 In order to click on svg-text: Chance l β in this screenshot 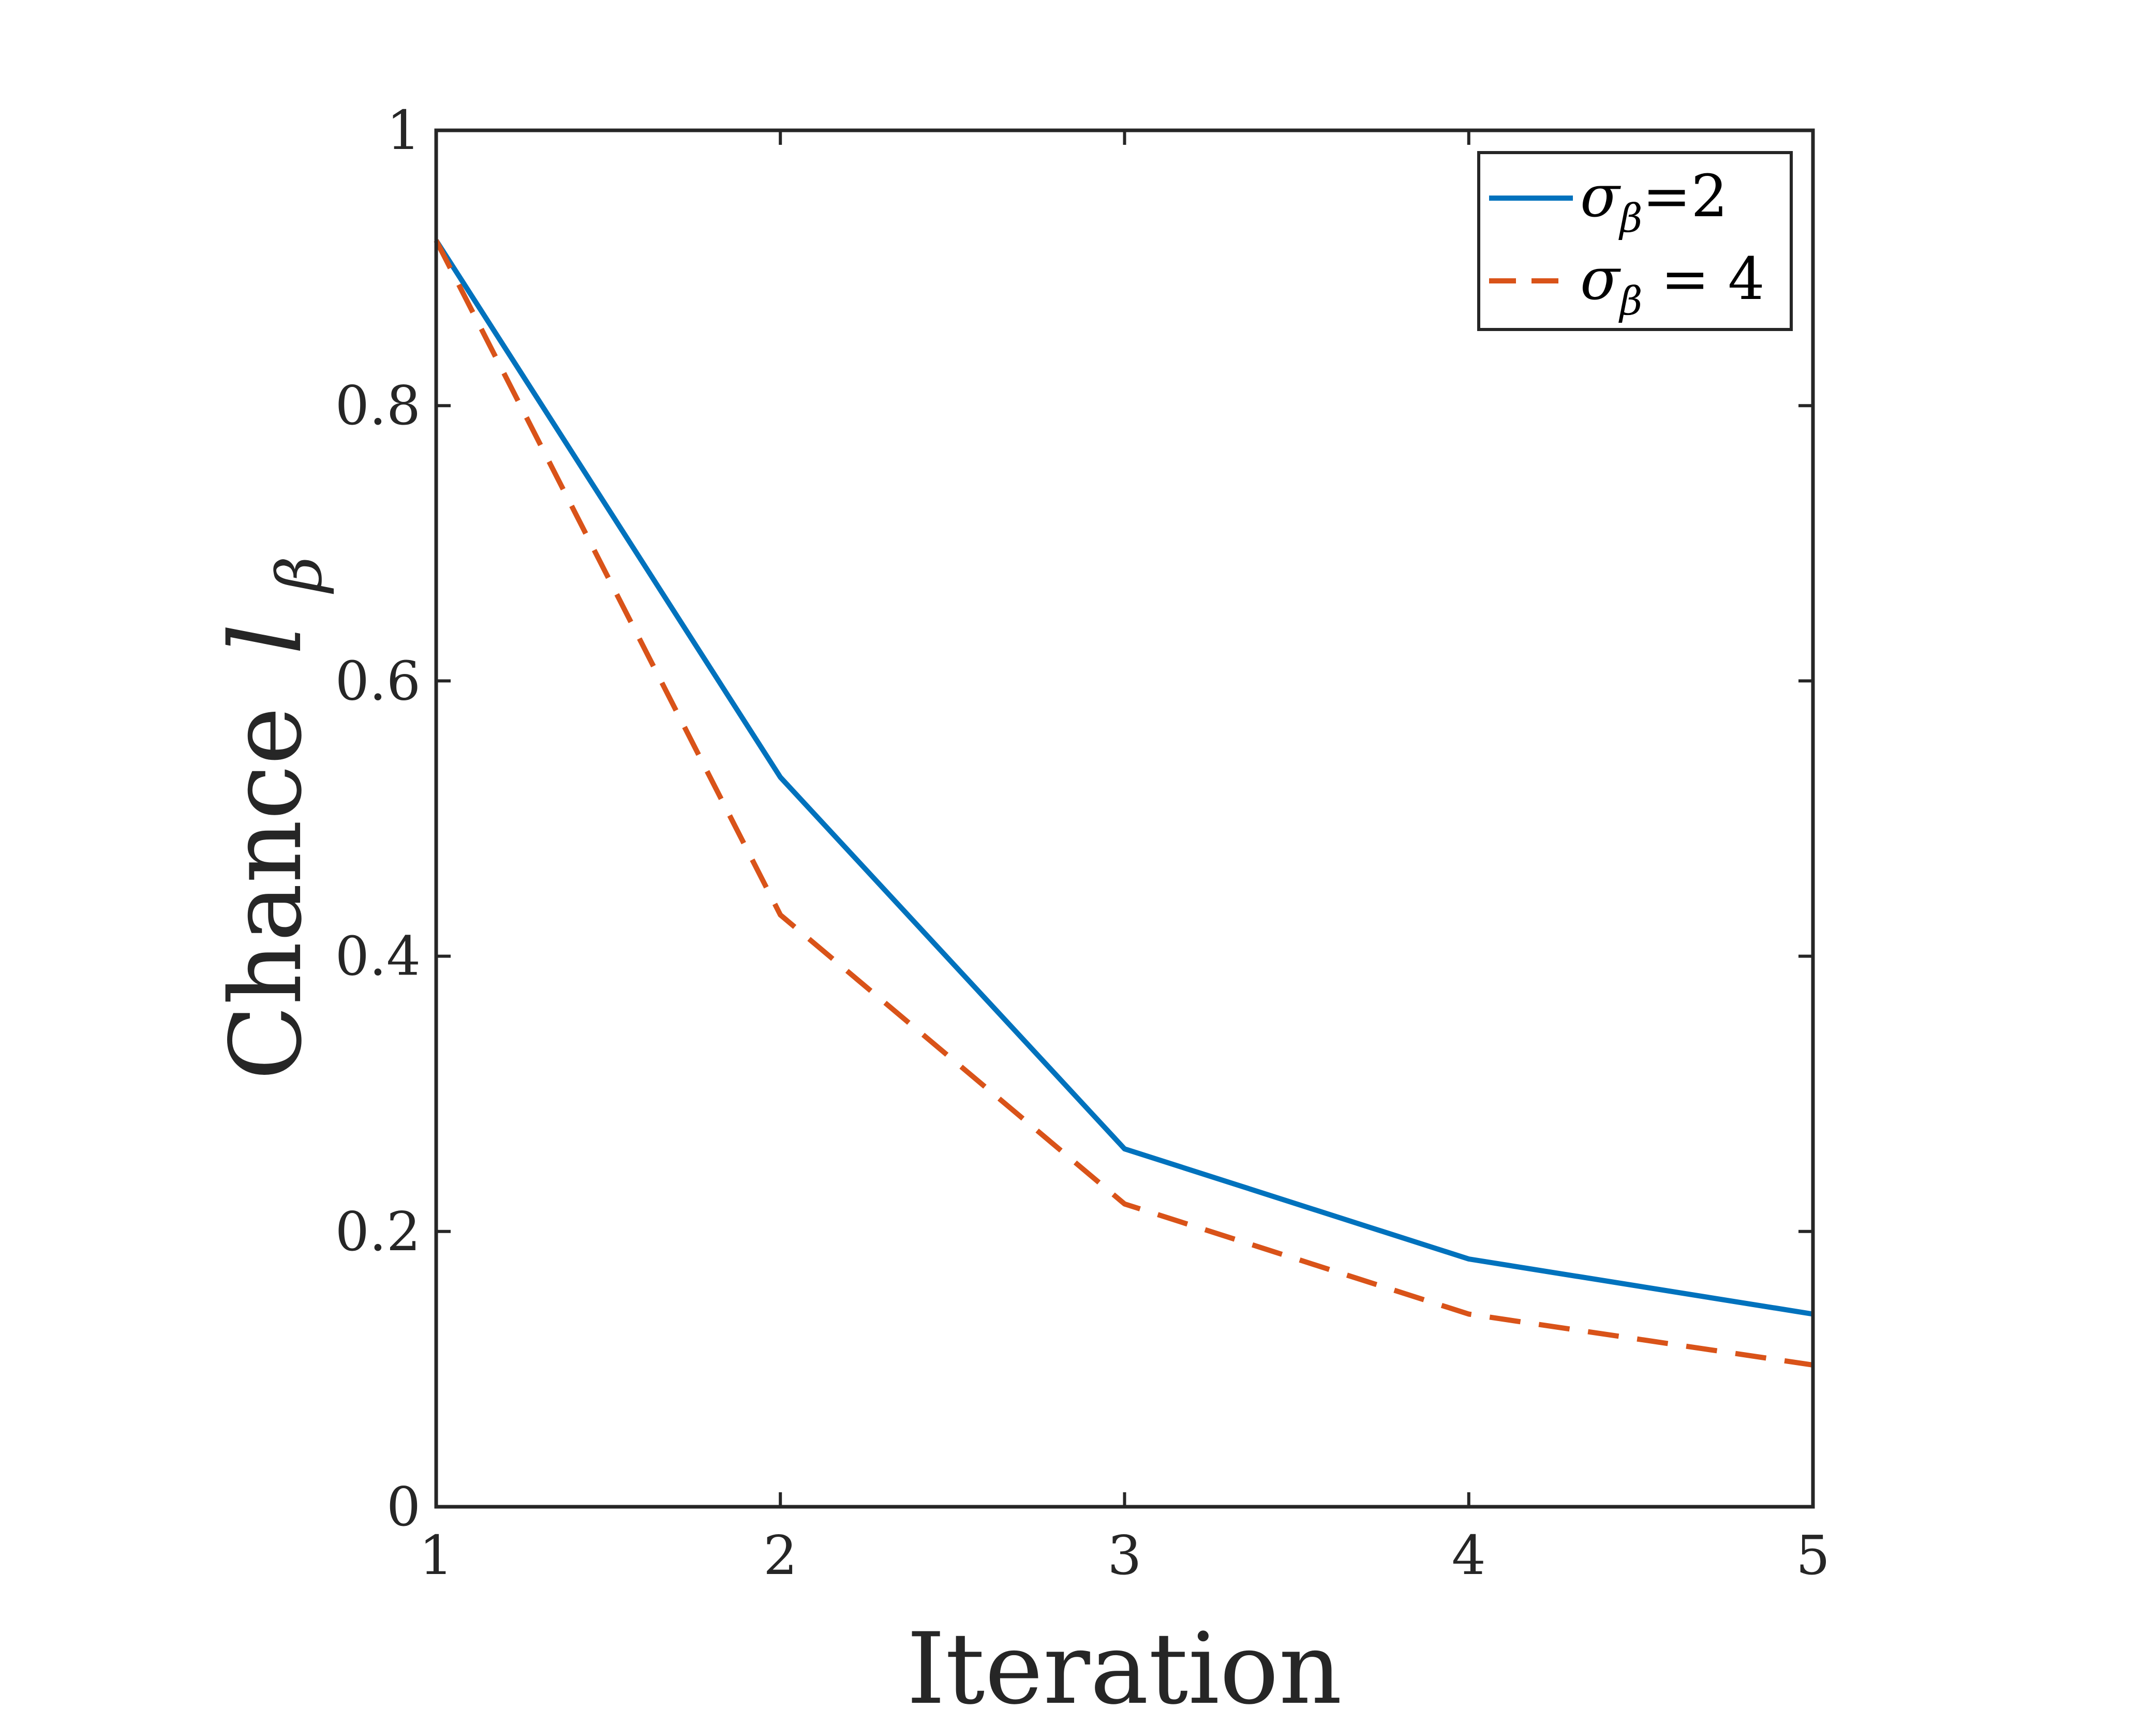, I will do `click(272, 818)`.